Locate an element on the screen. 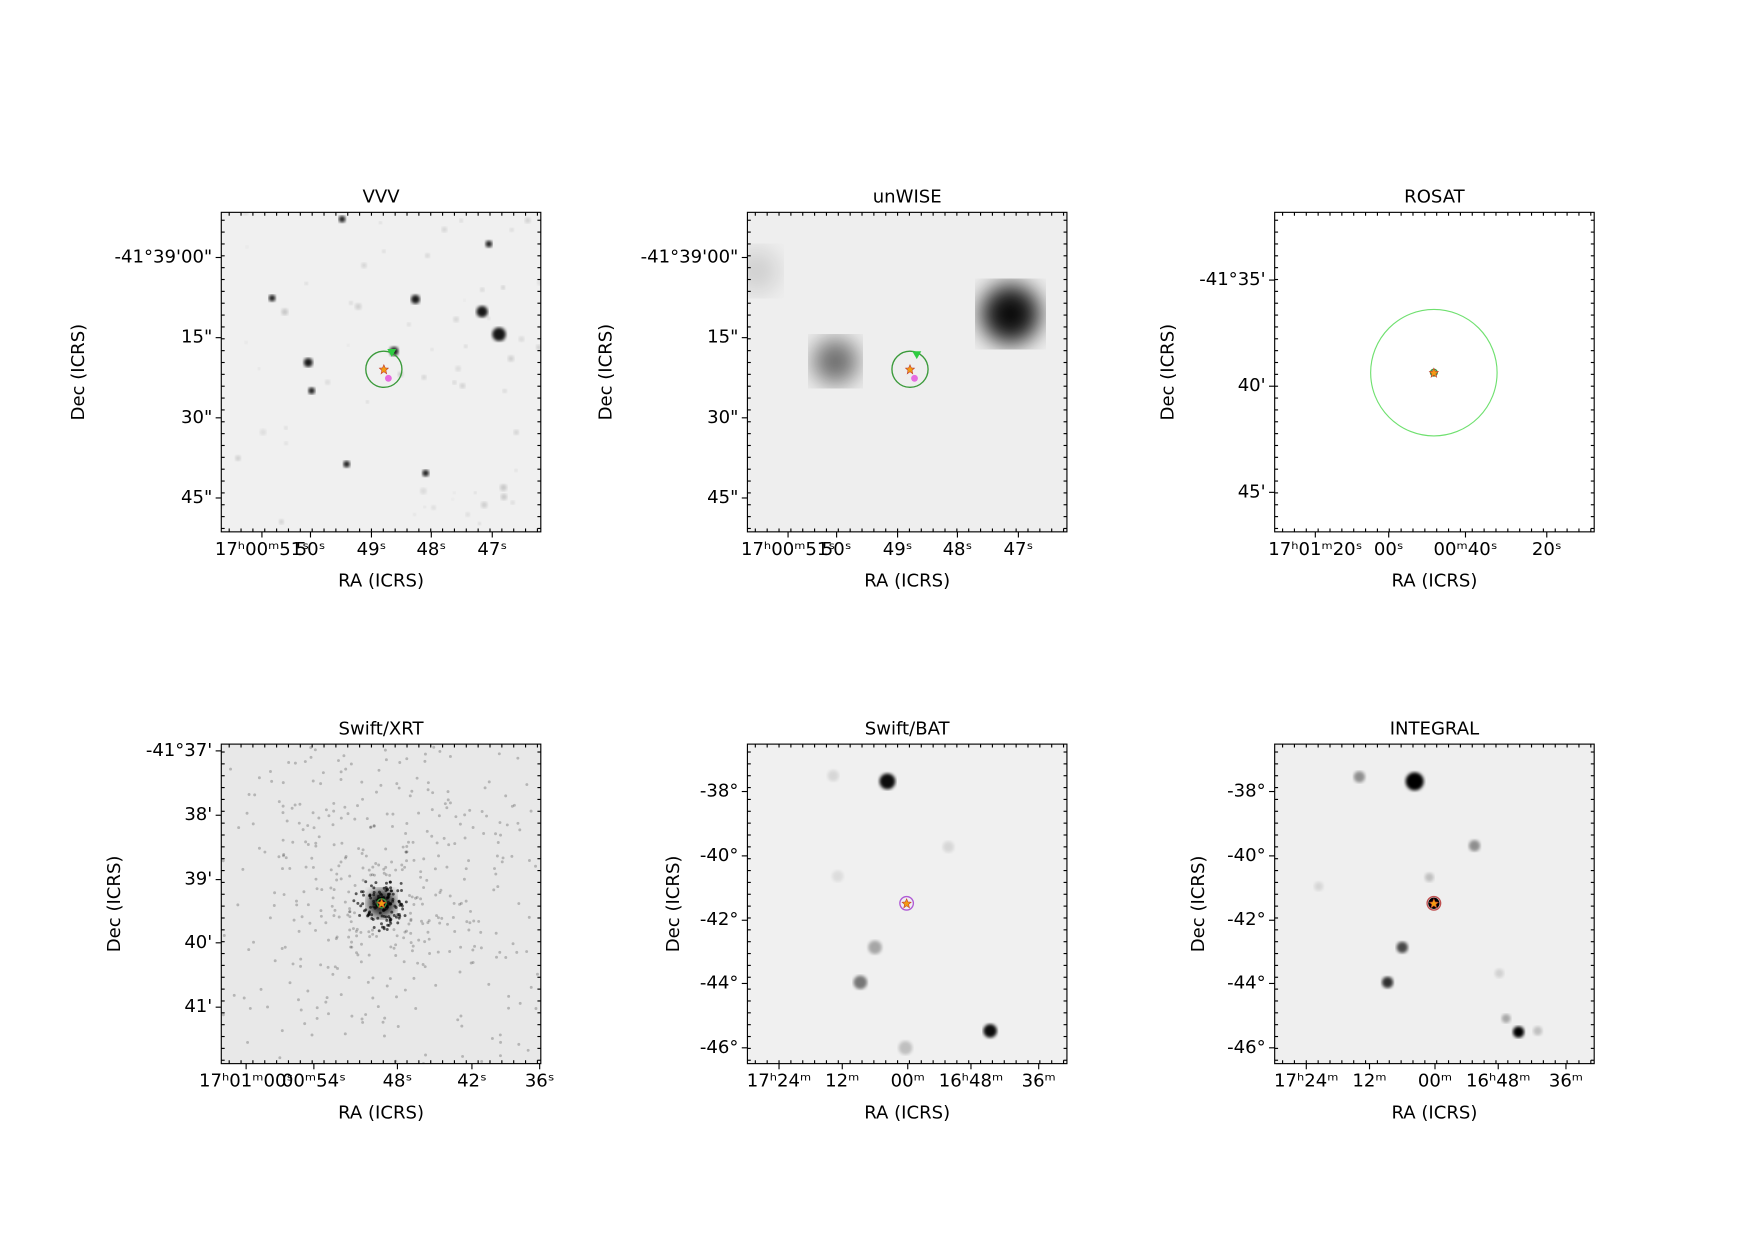 Image resolution: width=1750 pixels, height=1250 pixels. image-bg is located at coordinates (381, 372).